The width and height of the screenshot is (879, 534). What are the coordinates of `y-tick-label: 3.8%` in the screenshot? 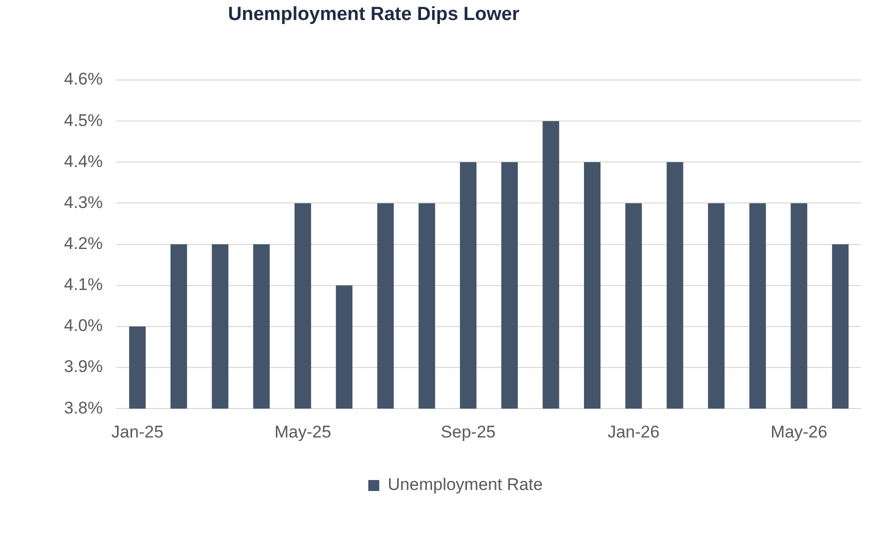 It's located at (83, 408).